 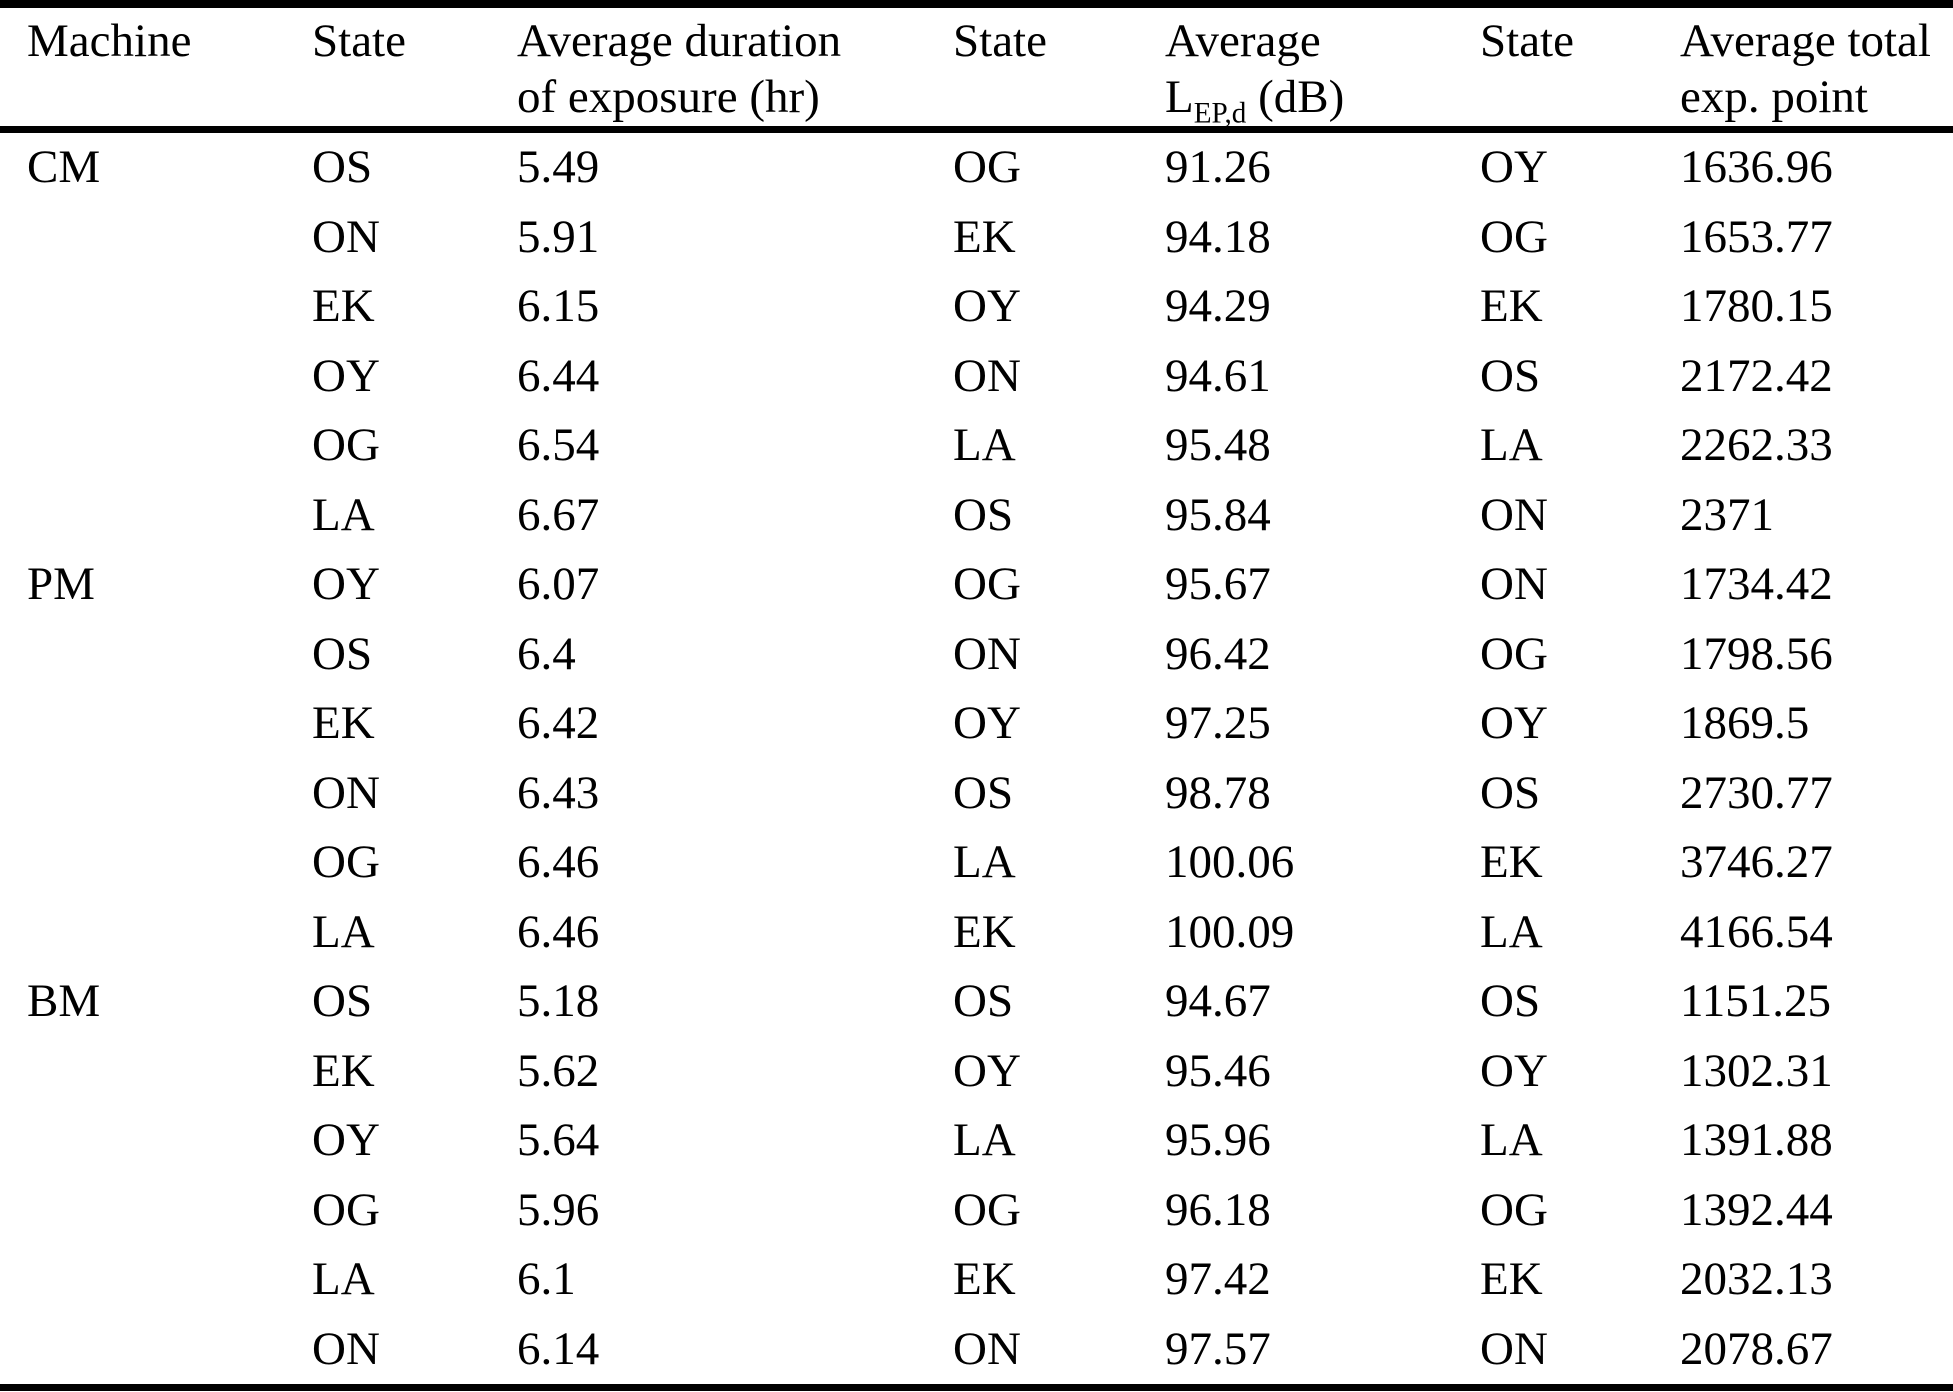 I want to click on table-row: BM OS 5.18 OS 94.67 OS 1151.25, so click(x=976, y=1002).